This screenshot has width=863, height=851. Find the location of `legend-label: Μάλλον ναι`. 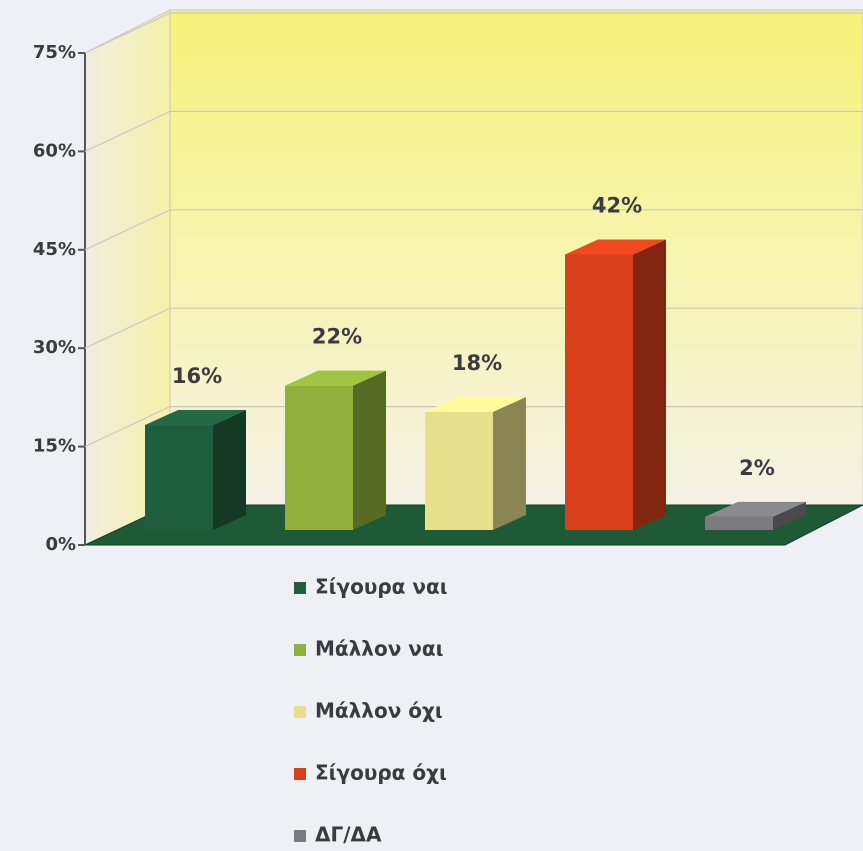

legend-label: Μάλλον ναι is located at coordinates (379, 649).